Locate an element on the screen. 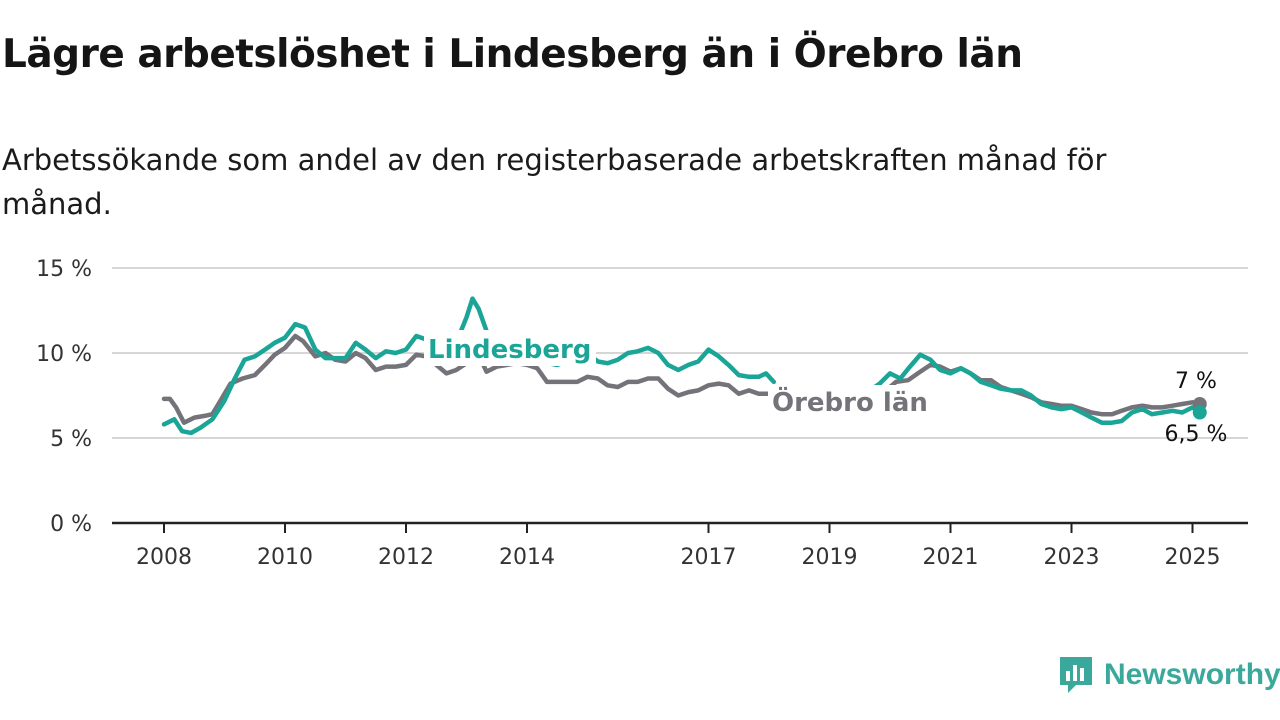 This screenshot has width=1280, height=720. x-tick-label: 2019 is located at coordinates (830, 557).